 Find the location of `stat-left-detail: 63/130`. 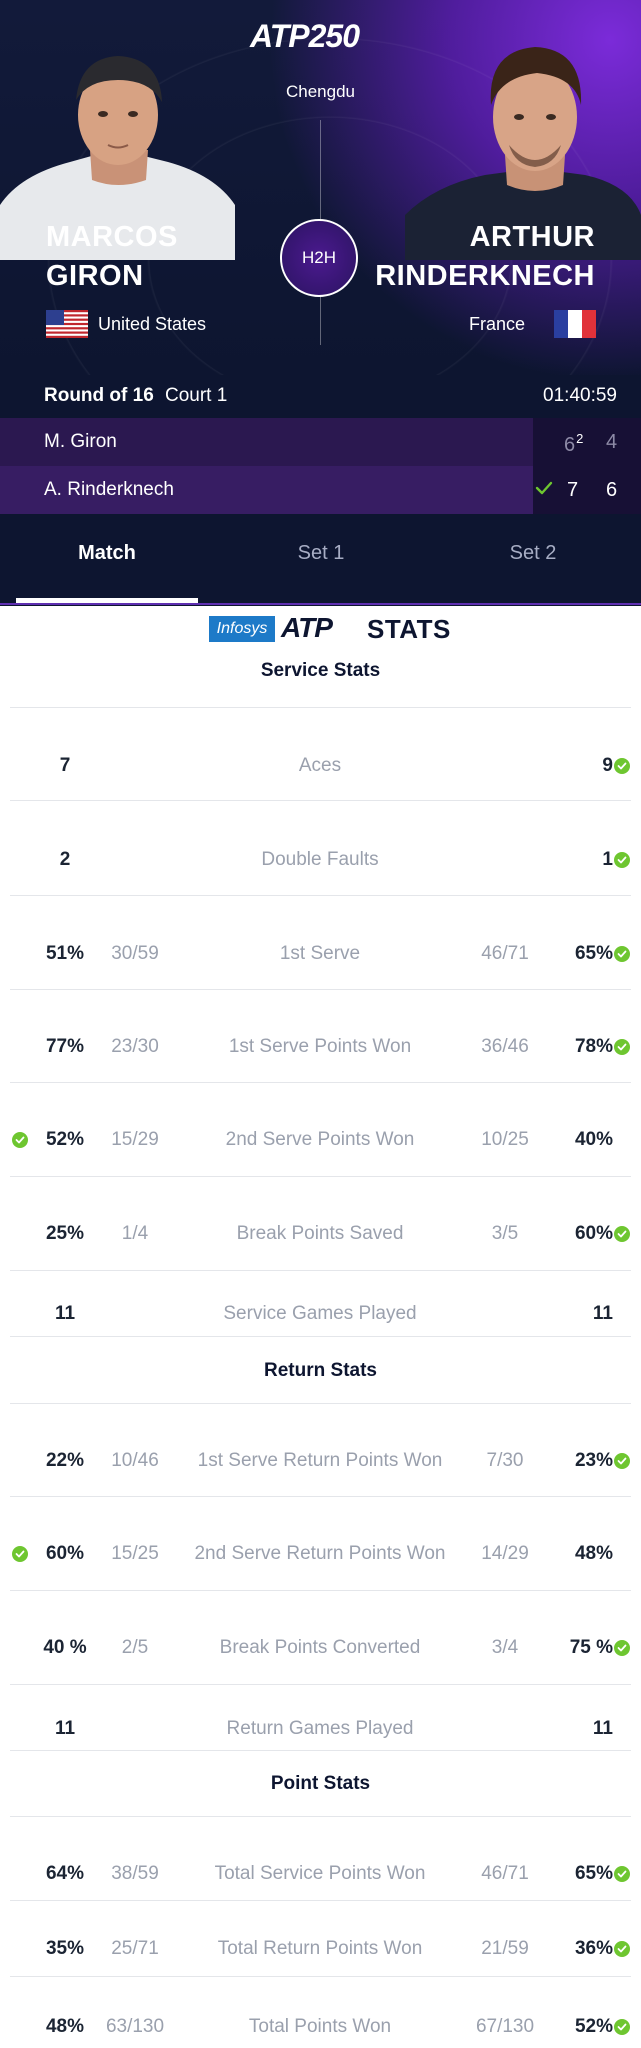

stat-left-detail: 63/130 is located at coordinates (135, 2026).